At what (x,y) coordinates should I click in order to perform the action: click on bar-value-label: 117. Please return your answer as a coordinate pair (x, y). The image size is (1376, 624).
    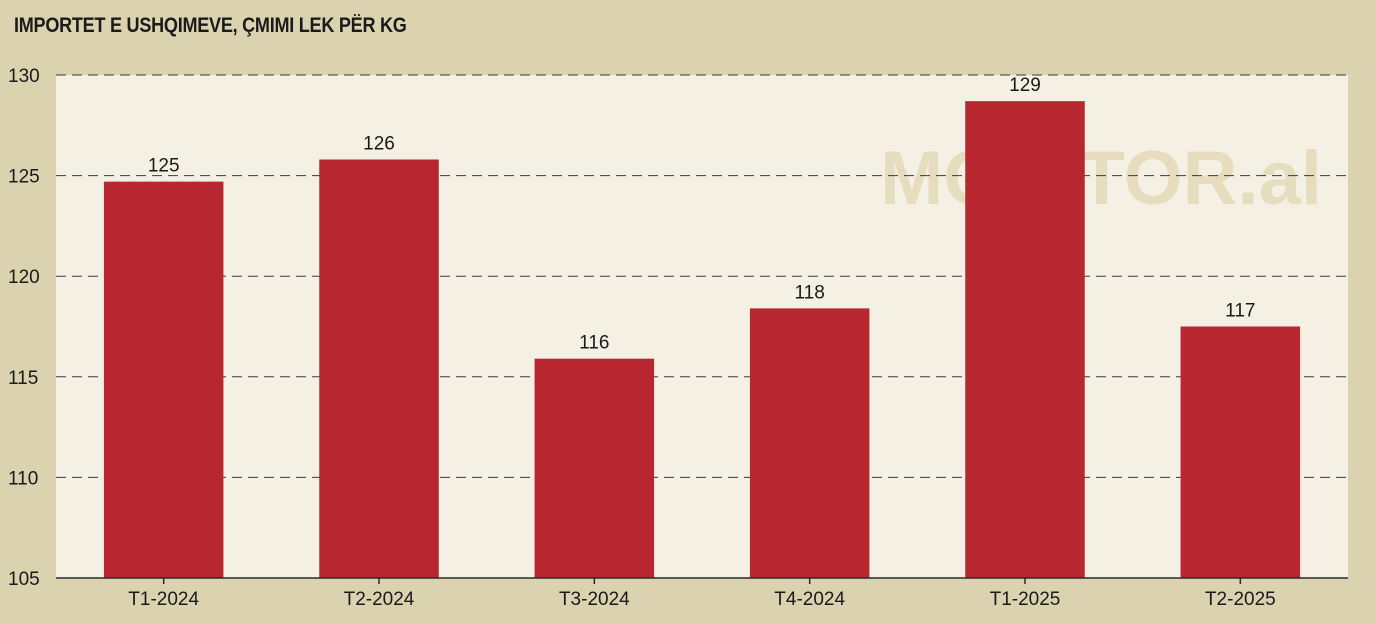
    Looking at the image, I should click on (1240, 311).